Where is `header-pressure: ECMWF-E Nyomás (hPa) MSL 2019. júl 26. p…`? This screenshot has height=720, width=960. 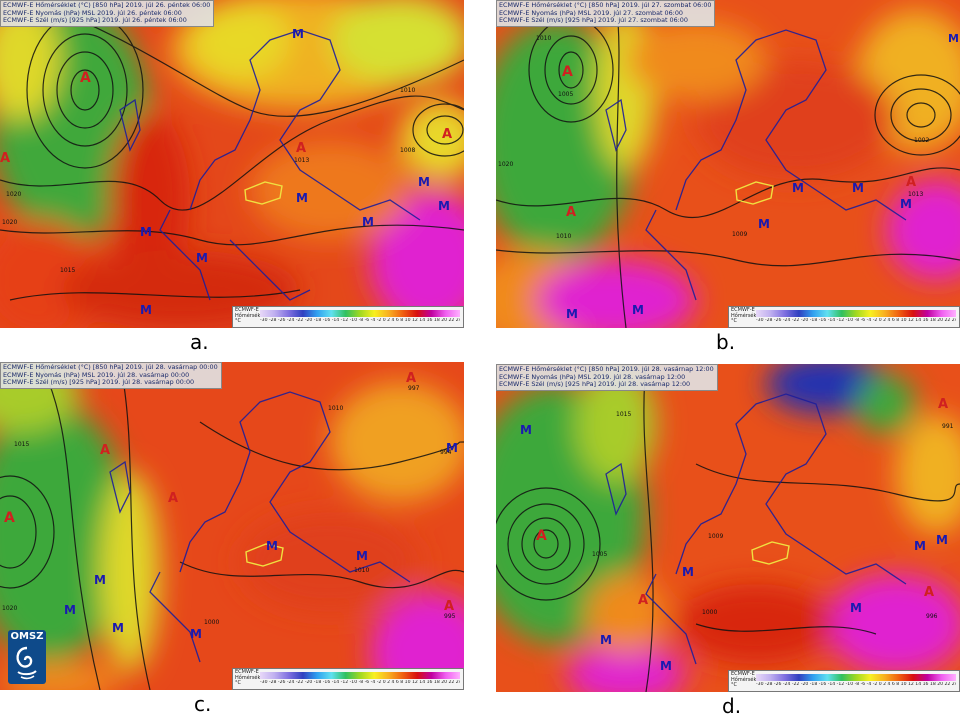 header-pressure: ECMWF-E Nyomás (hPa) MSL 2019. júl 26. p… is located at coordinates (92, 12).